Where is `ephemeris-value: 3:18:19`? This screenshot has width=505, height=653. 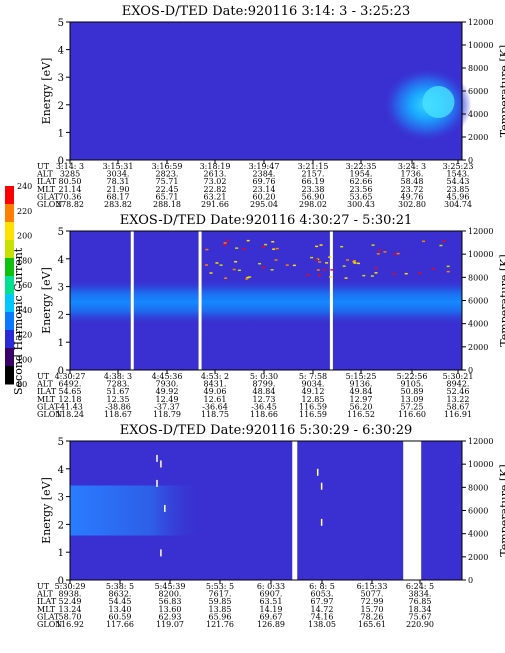 ephemeris-value: 3:18:19 is located at coordinates (215, 166).